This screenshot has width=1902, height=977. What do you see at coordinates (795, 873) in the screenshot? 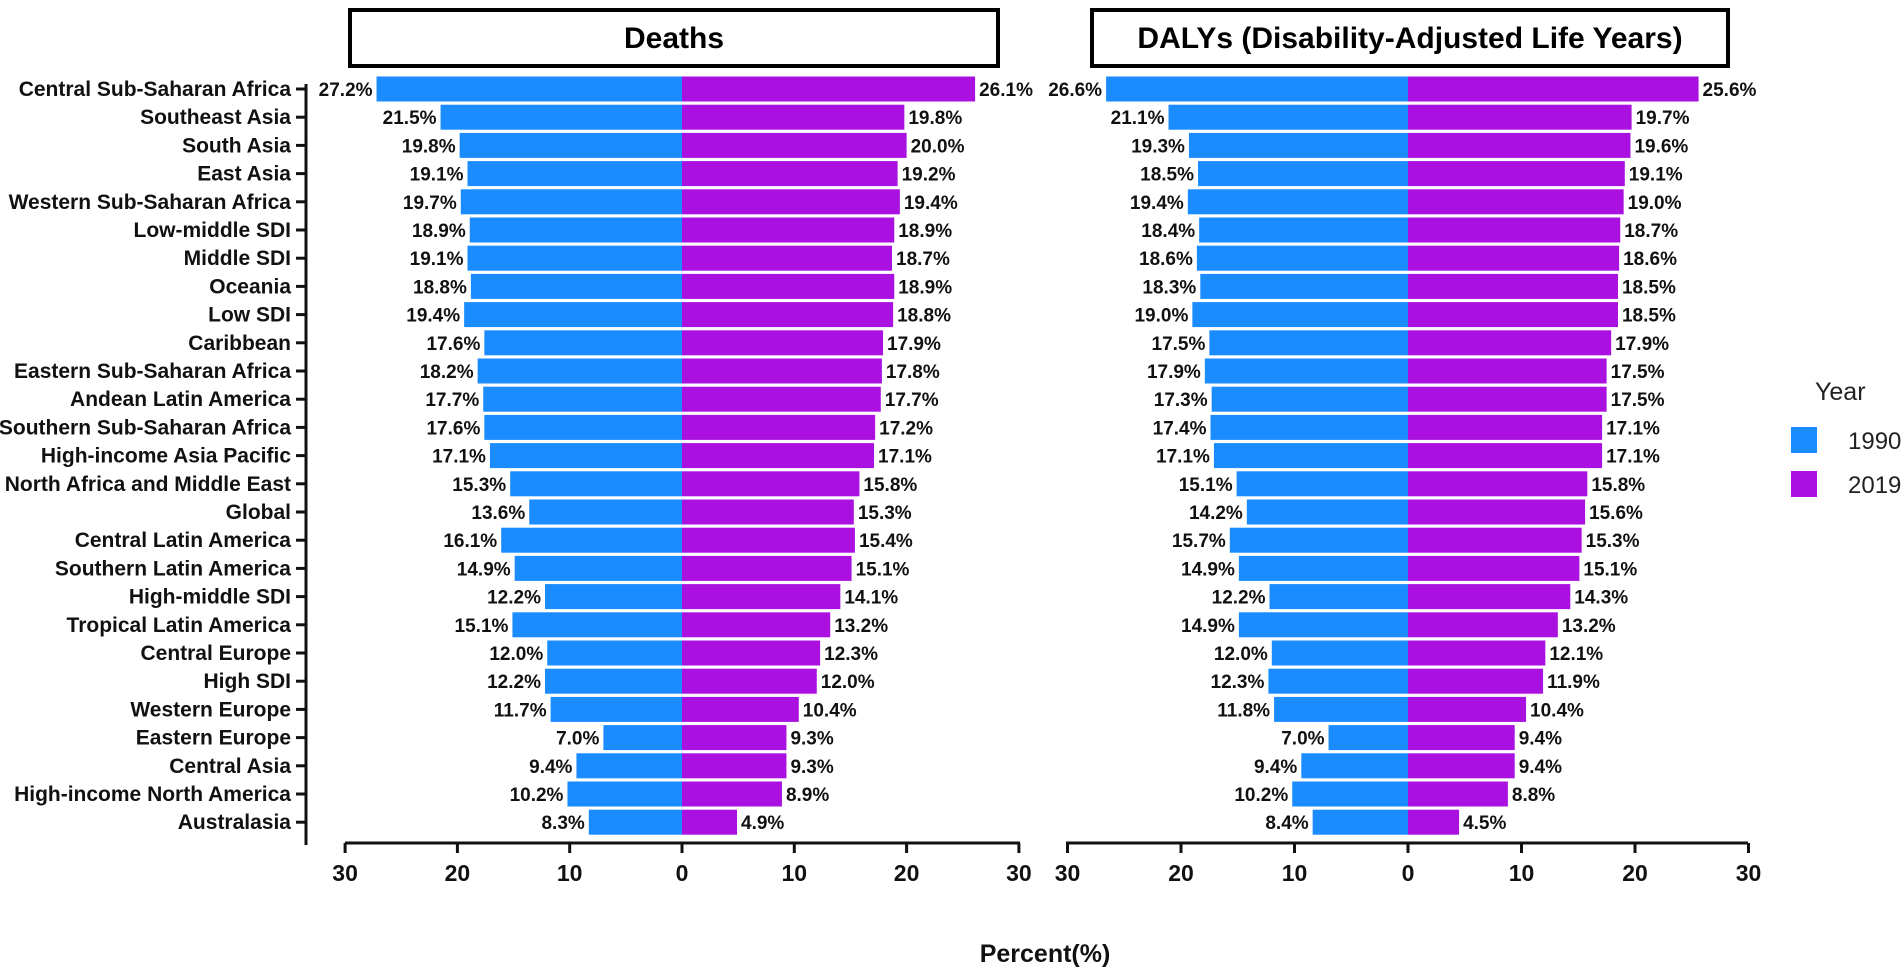
I see `x-tick-label: 10` at bounding box center [795, 873].